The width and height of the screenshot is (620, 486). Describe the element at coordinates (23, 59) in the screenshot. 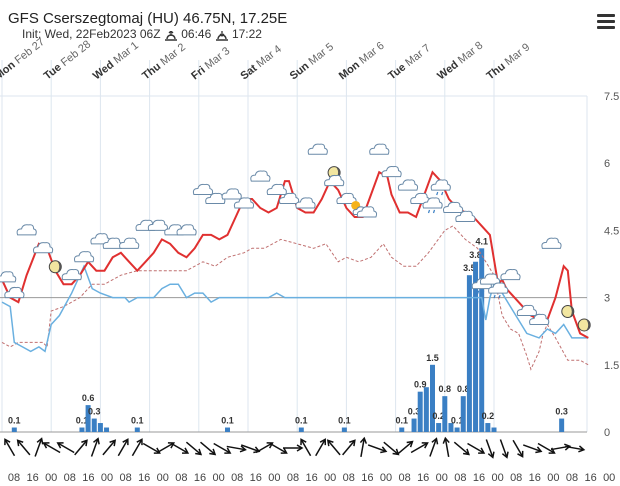

I see `day-label: Mon Feb 27` at that location.